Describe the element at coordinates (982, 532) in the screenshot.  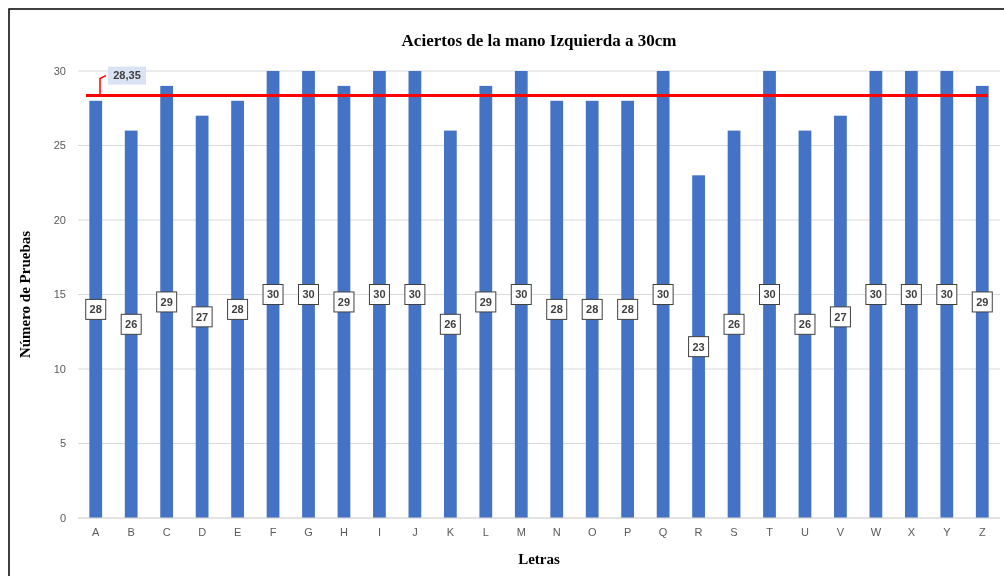
I see `x-tick-label: Z` at that location.